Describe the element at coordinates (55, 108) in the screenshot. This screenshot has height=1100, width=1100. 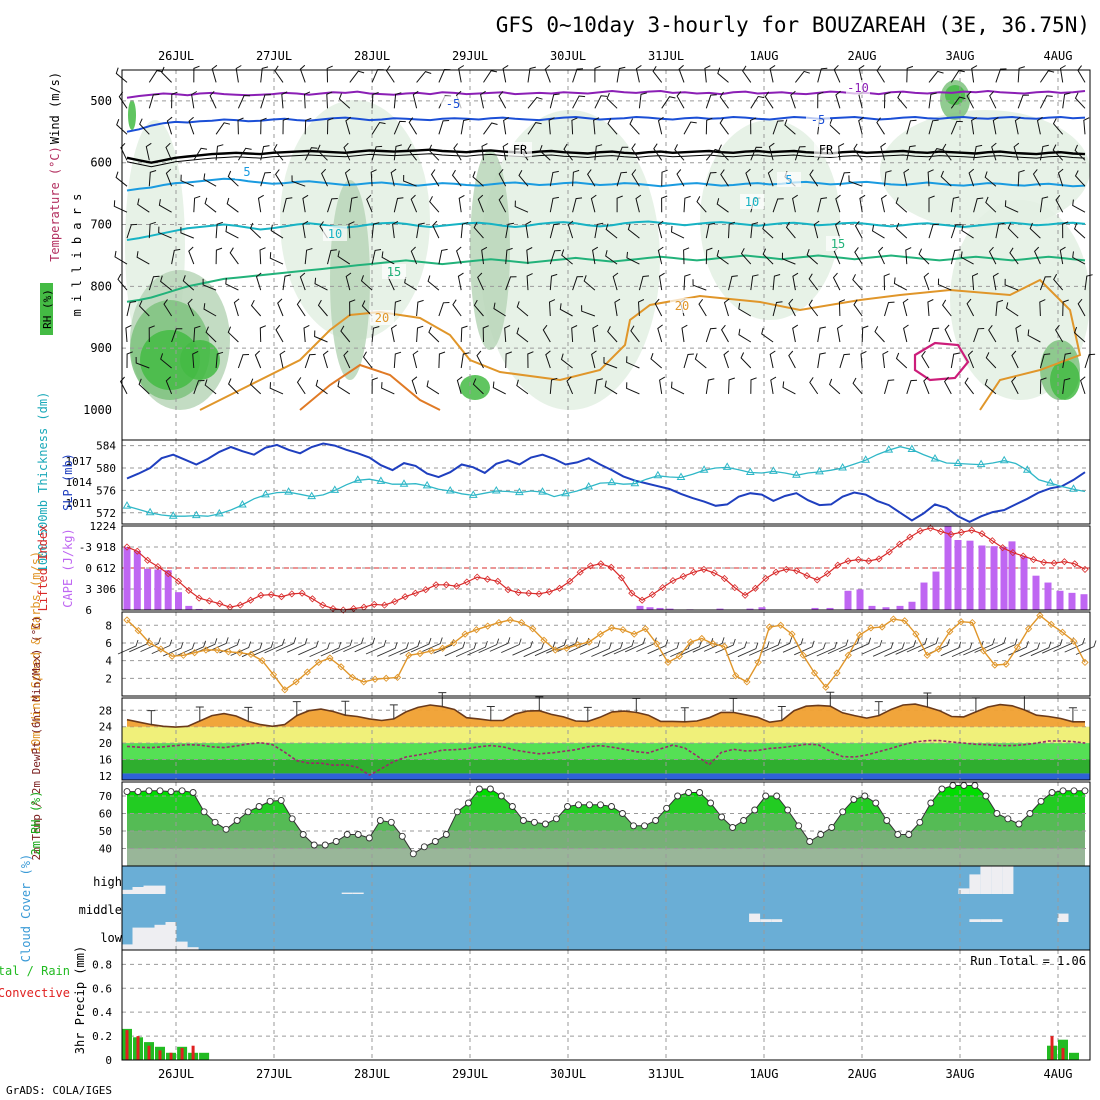
I see `ylabel-wind: Wind (m/s)` at that location.